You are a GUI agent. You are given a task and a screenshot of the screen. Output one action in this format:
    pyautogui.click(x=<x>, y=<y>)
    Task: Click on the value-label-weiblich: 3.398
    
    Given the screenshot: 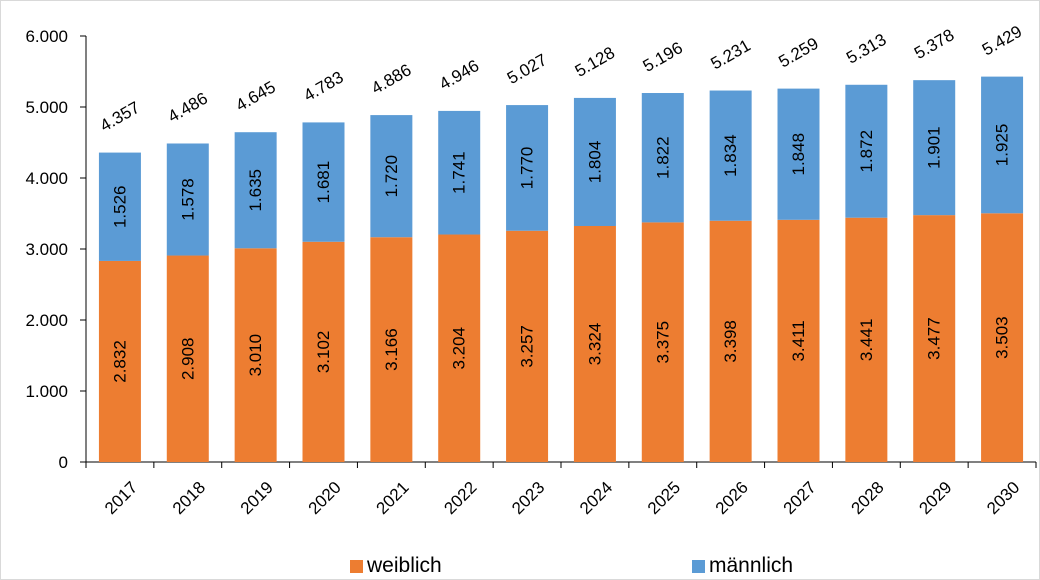 What is the action you would take?
    pyautogui.click(x=730, y=341)
    